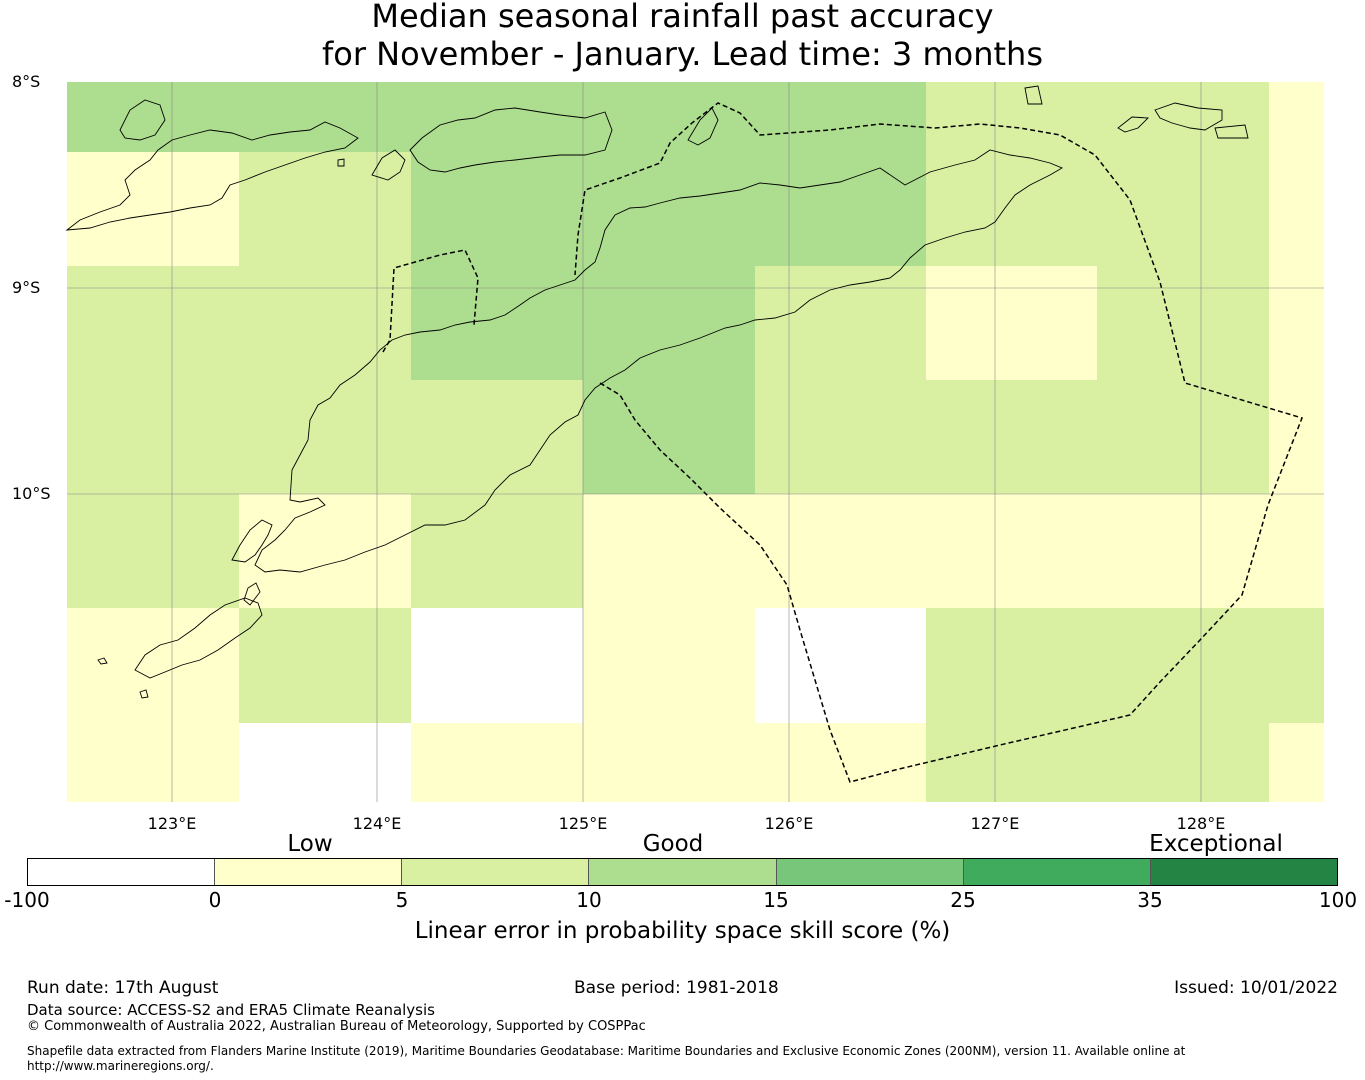  I want to click on run-date: Run date: 17th August, so click(123, 988).